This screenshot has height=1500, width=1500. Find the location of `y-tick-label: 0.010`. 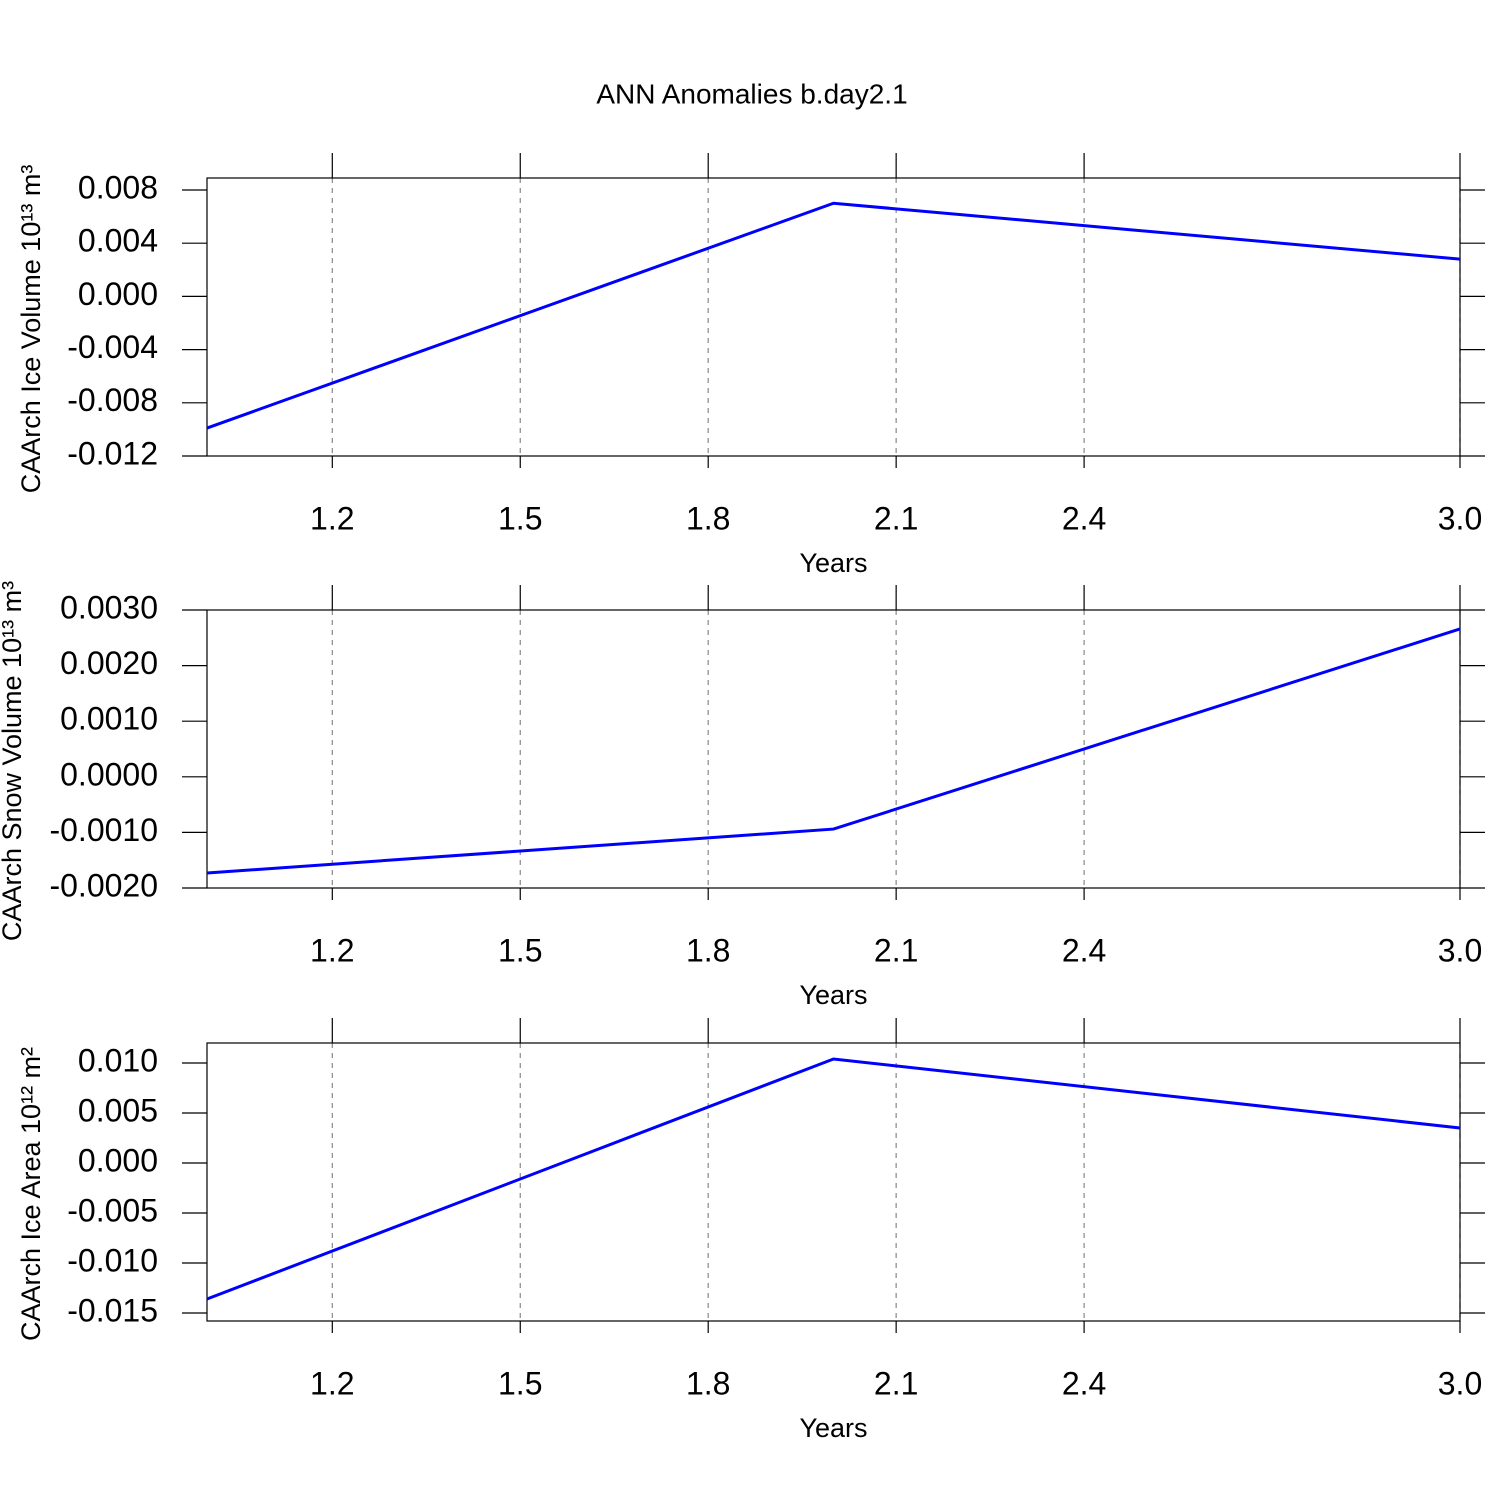

y-tick-label: 0.010 is located at coordinates (118, 1060).